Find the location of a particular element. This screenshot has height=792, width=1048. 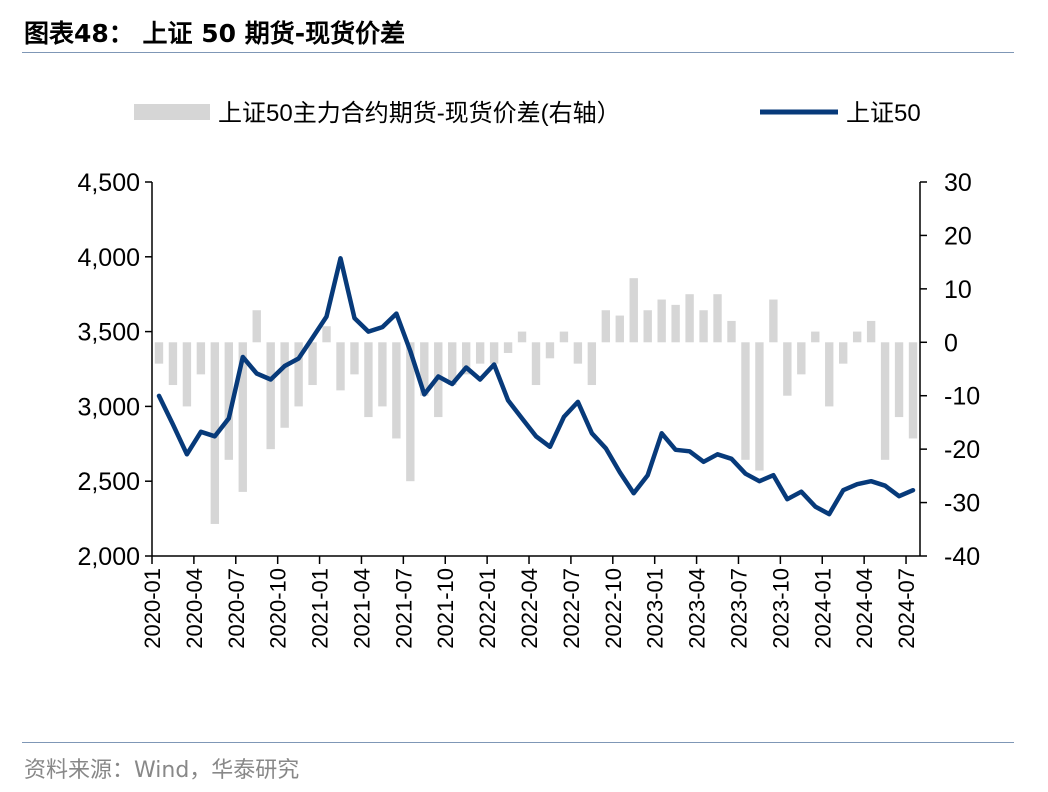

title-divider is located at coordinates (518, 52).